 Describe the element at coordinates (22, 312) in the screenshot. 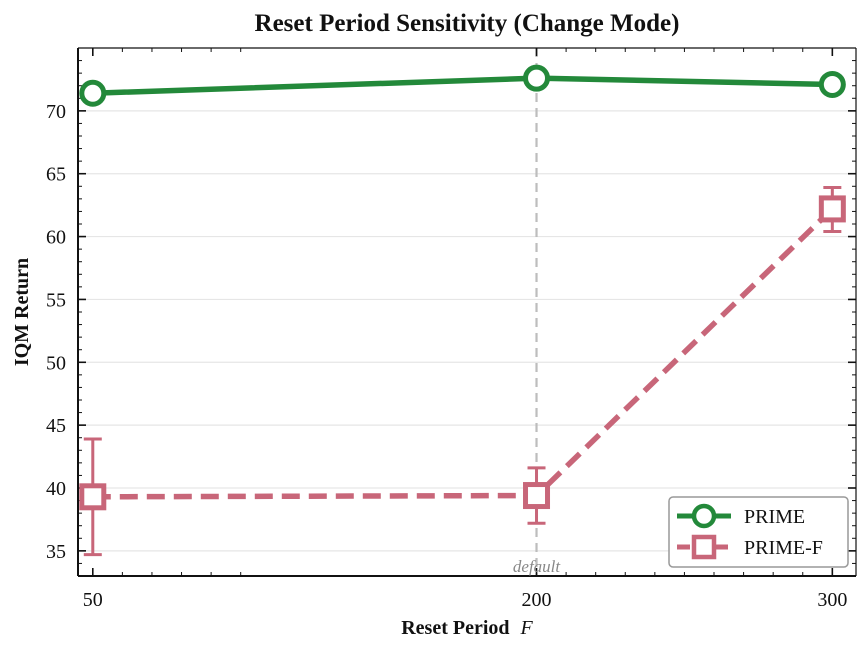

I see `y-axis-label: IQM Return` at that location.